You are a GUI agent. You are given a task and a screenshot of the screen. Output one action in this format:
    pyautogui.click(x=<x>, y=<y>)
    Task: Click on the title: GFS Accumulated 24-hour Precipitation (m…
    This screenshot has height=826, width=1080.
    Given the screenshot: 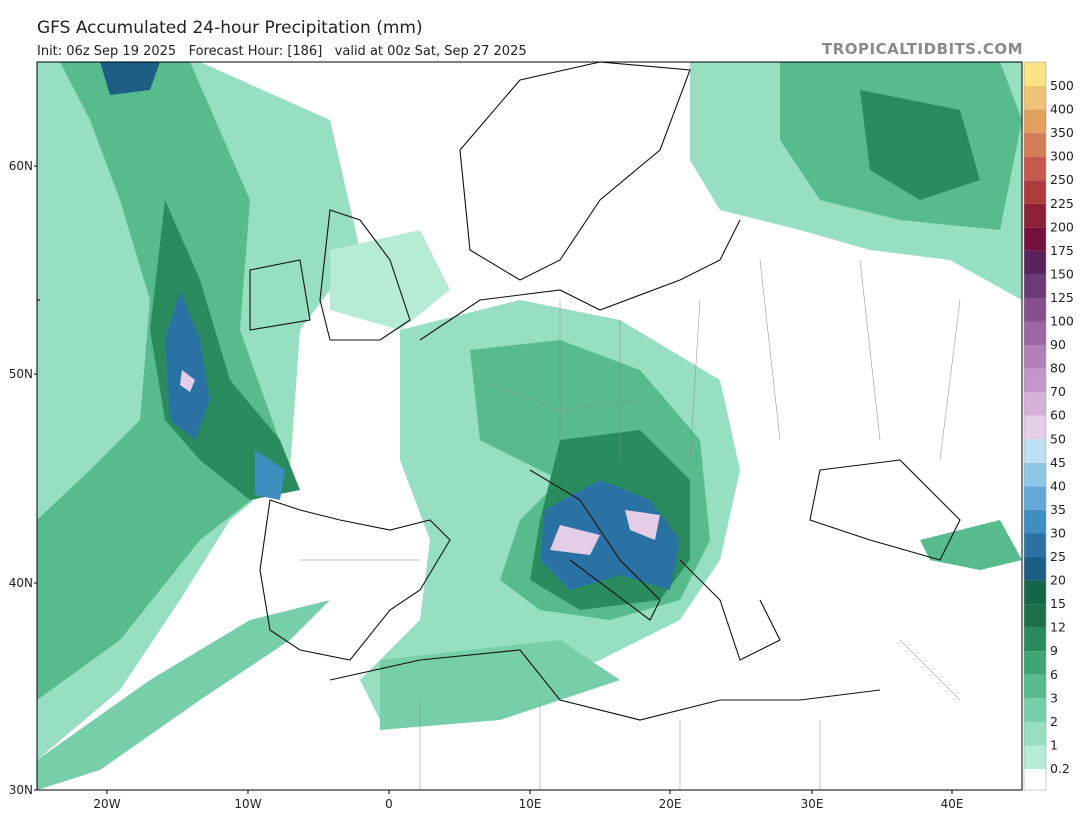 What is the action you would take?
    pyautogui.click(x=230, y=28)
    